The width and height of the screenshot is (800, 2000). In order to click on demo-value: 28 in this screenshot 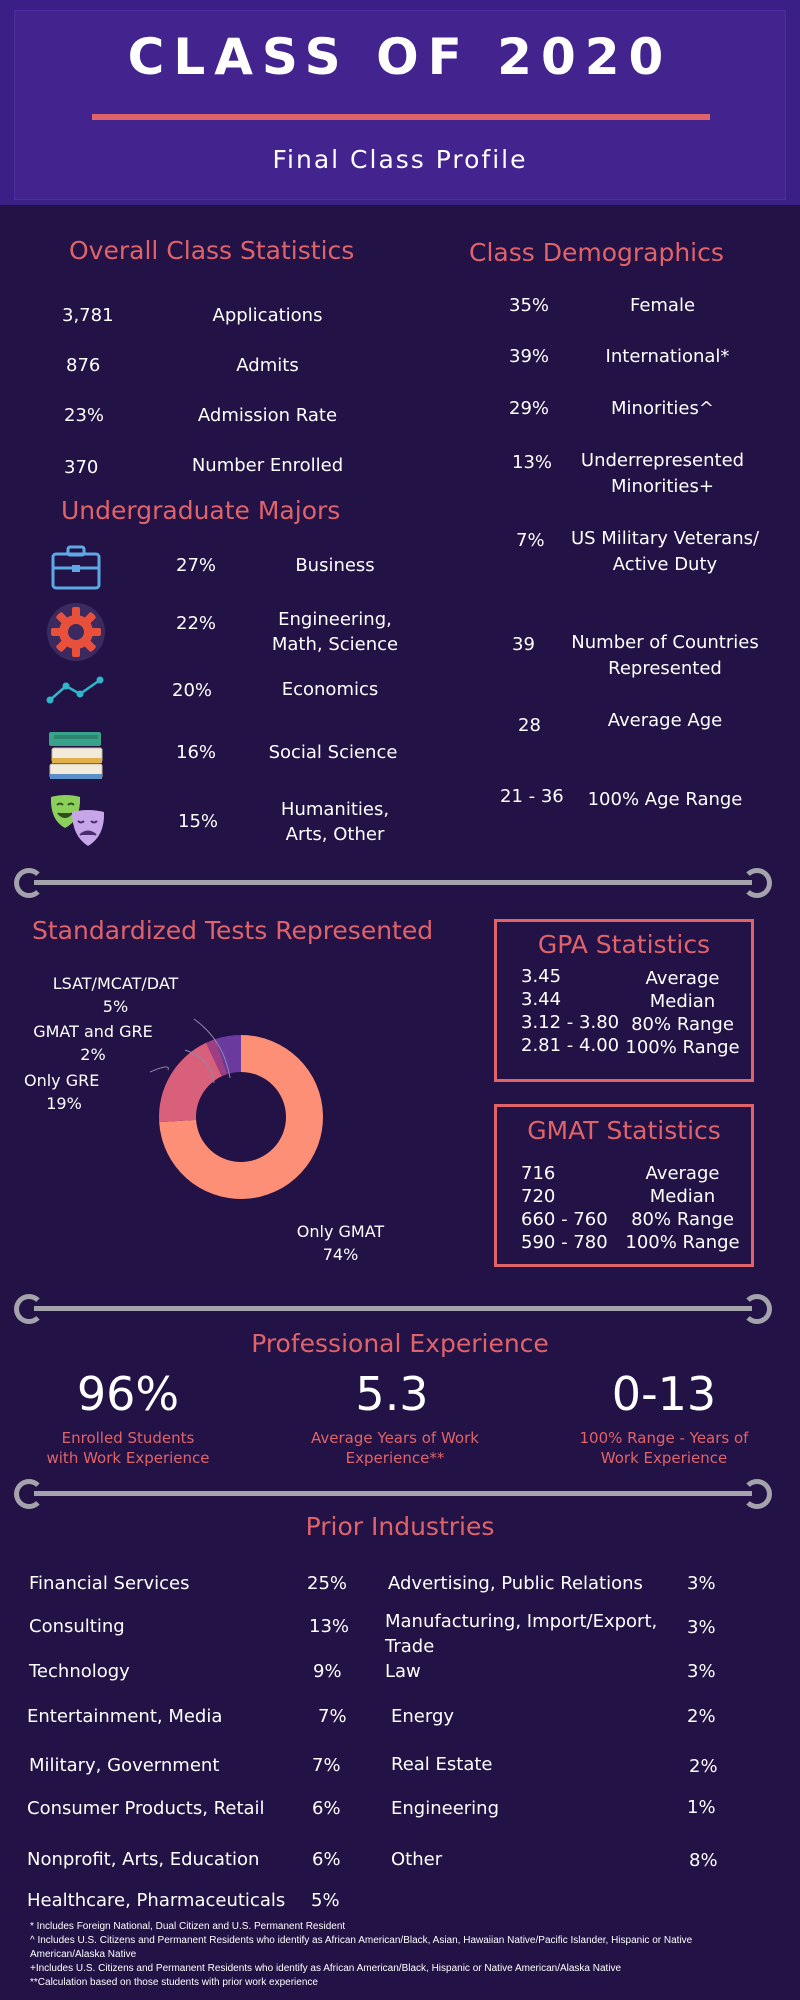, I will do `click(529, 725)`.